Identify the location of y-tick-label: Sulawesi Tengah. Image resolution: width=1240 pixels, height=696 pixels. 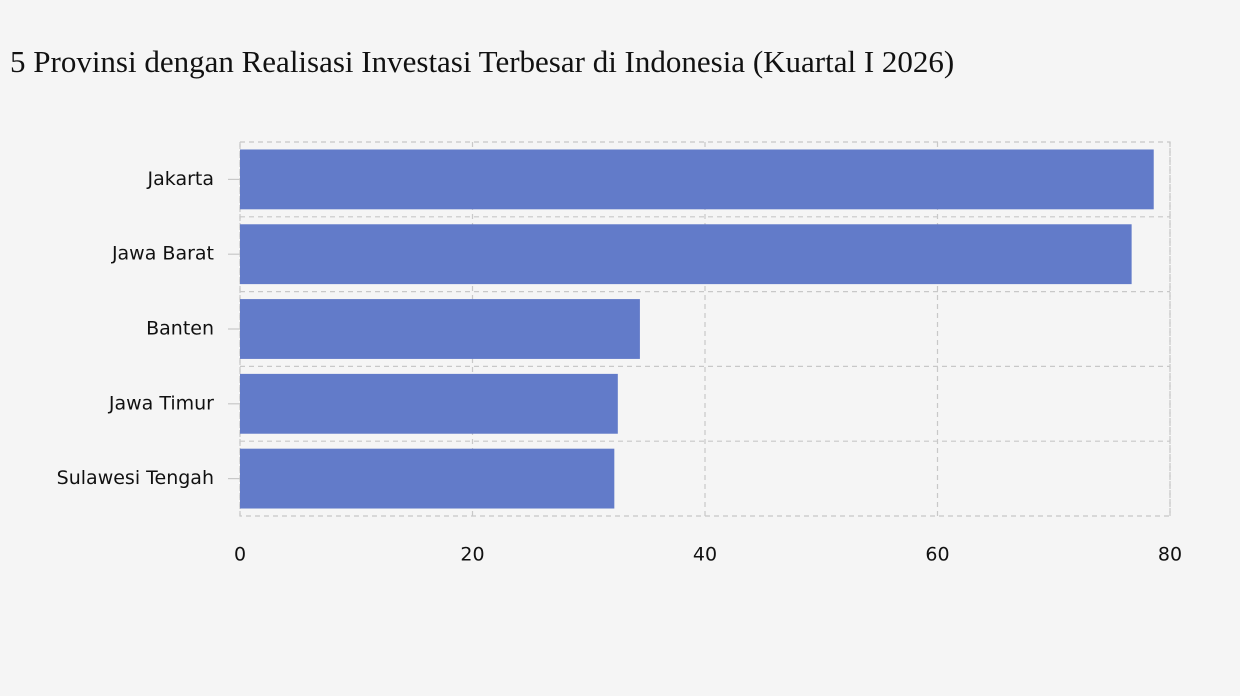
(135, 478).